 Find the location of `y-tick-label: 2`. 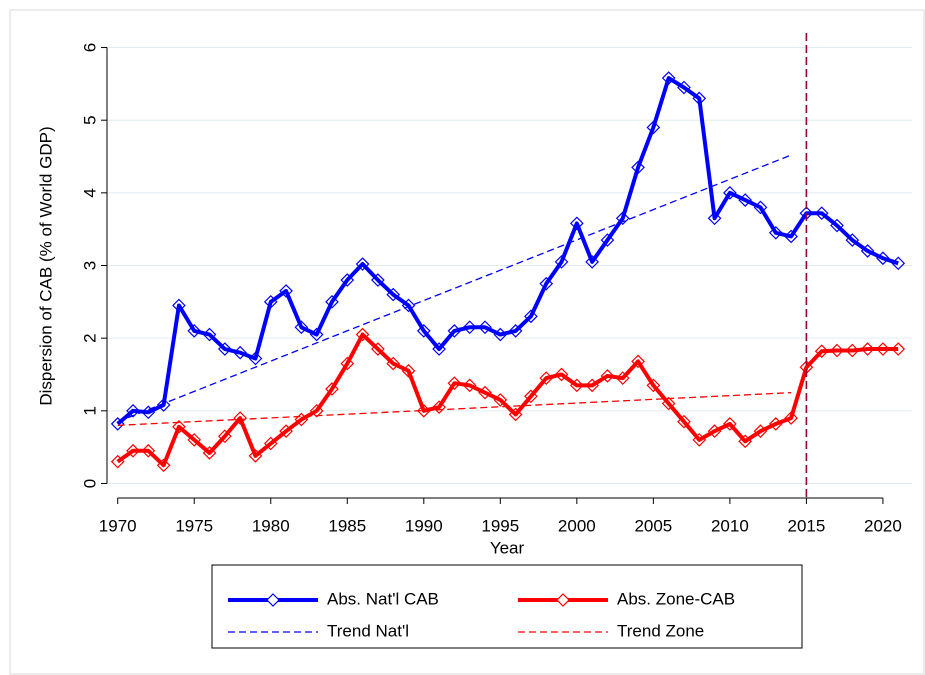

y-tick-label: 2 is located at coordinates (89, 337).